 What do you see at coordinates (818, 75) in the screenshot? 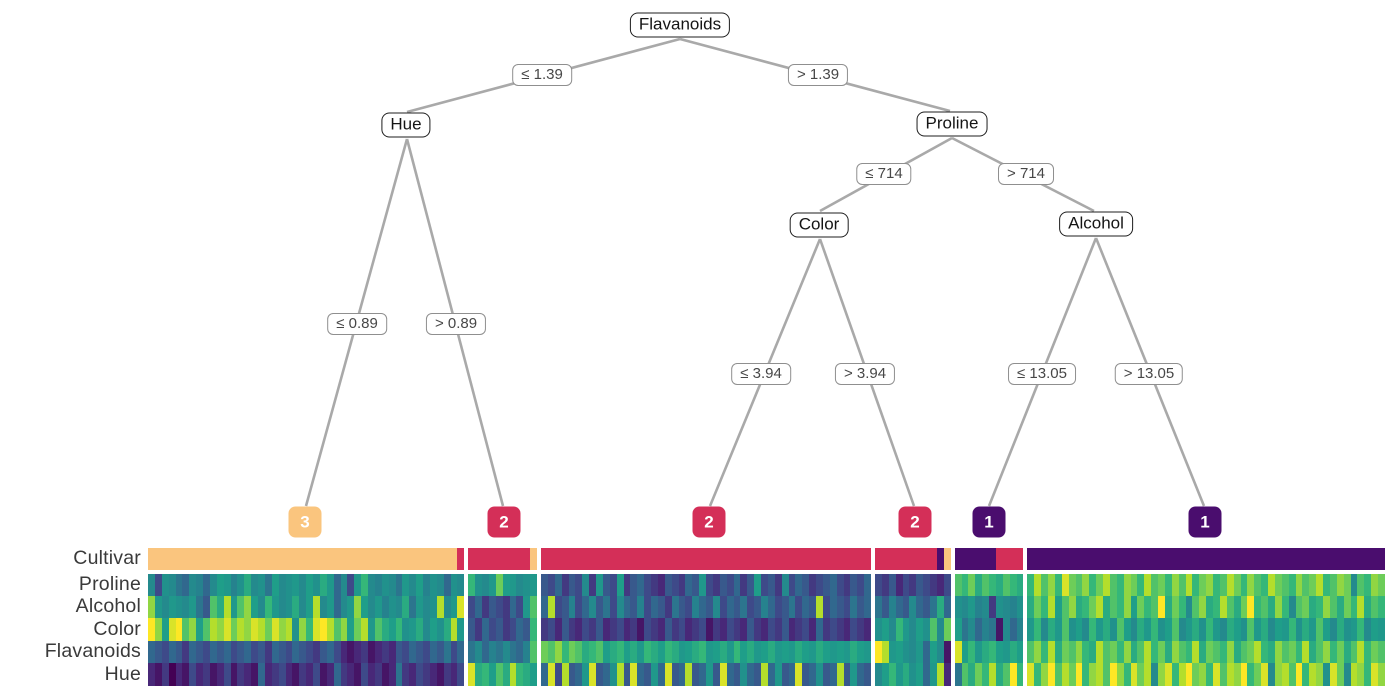
I see `edge-label-1: > 1.39` at bounding box center [818, 75].